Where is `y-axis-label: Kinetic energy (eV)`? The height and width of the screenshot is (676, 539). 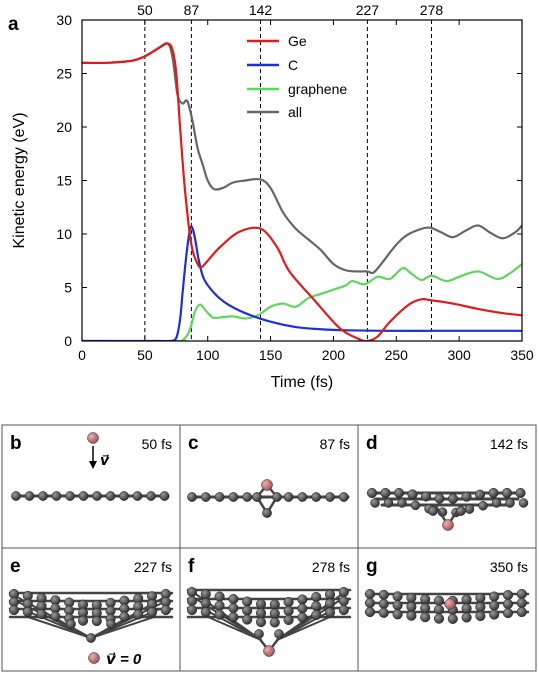
y-axis-label: Kinetic energy (eV) is located at coordinates (19, 180).